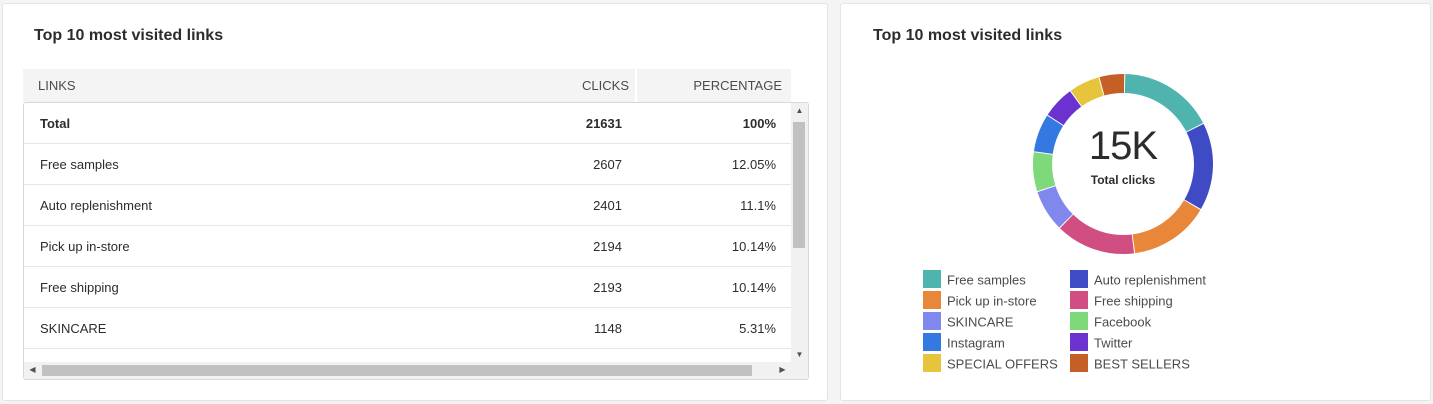 The height and width of the screenshot is (404, 1433). I want to click on percentage-cell: 5.31%, so click(757, 328).